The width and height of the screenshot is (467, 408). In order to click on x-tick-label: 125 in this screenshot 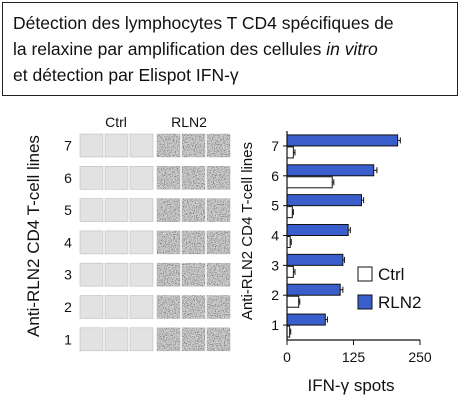, I will do `click(354, 357)`.